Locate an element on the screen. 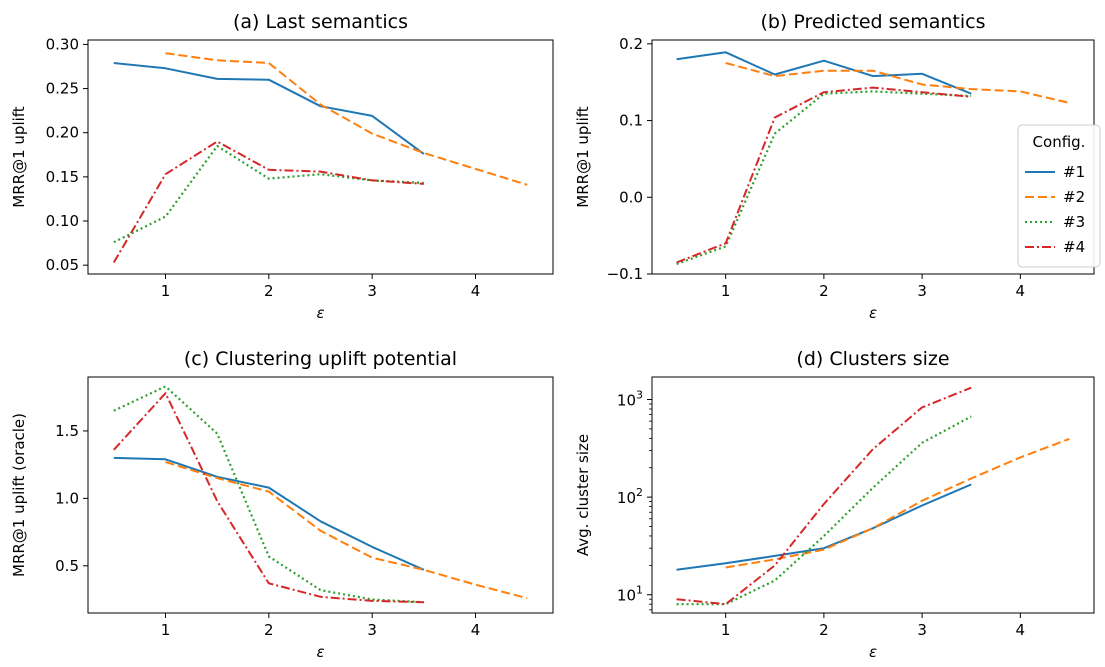 This screenshot has width=1105, height=667. y-tick-label: 10³ is located at coordinates (630, 398).